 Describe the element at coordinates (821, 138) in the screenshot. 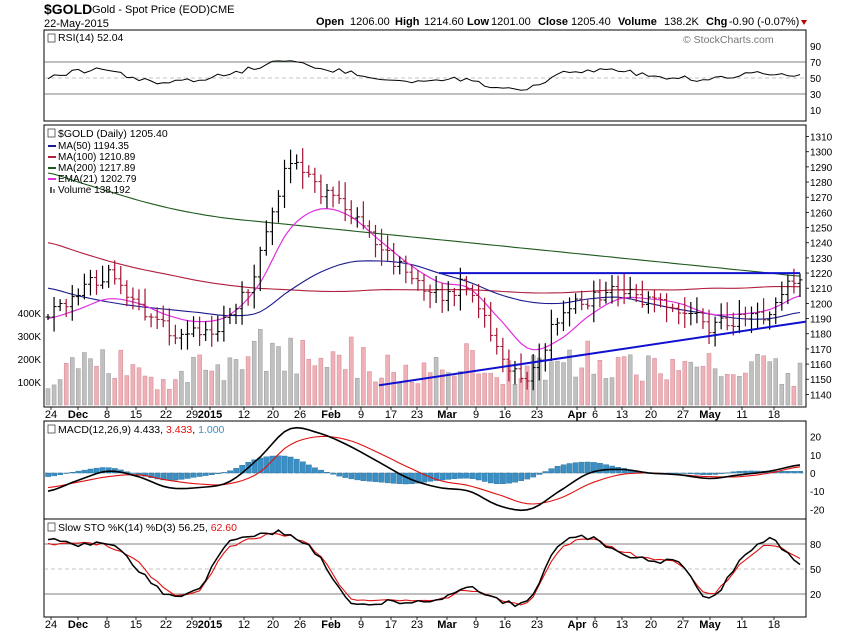

I see `price-tick-label: 1310` at that location.